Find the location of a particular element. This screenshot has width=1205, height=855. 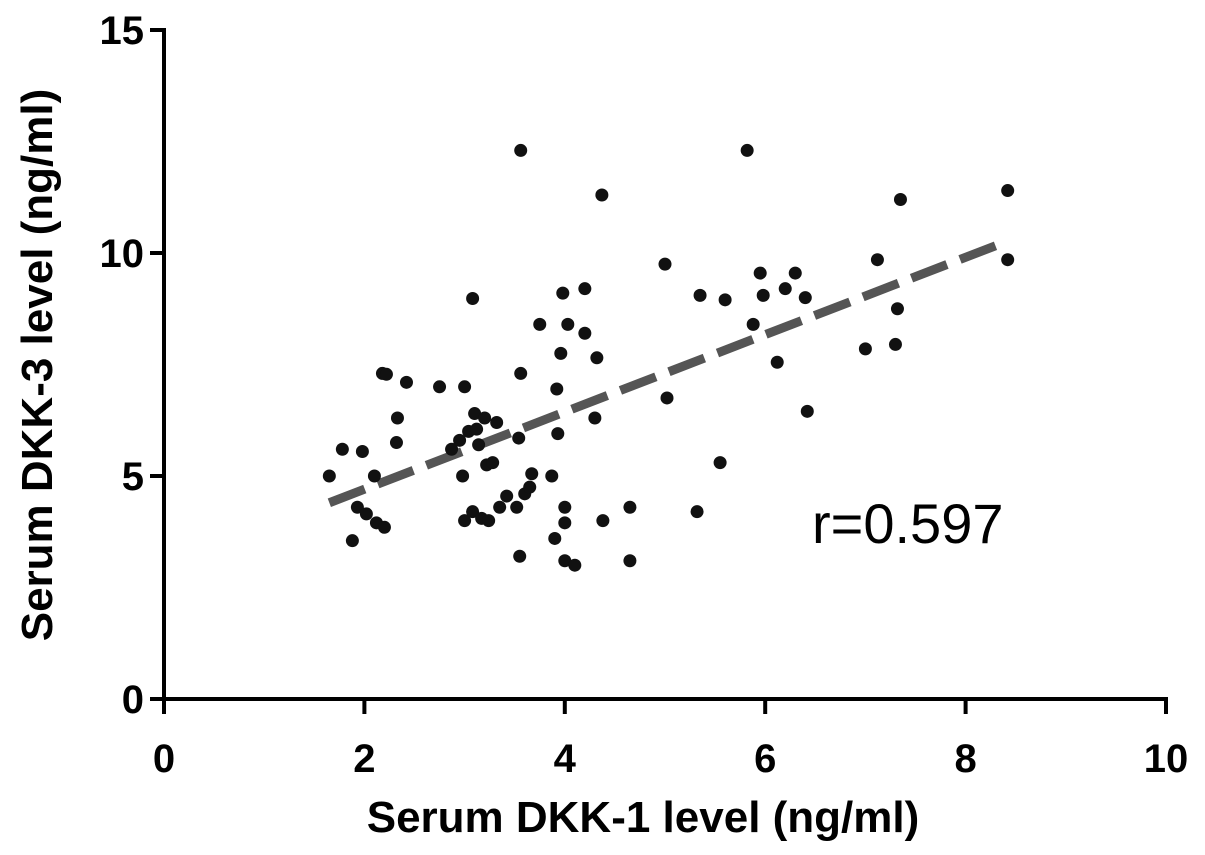

y-tick-label: 10 is located at coordinates (122, 254).